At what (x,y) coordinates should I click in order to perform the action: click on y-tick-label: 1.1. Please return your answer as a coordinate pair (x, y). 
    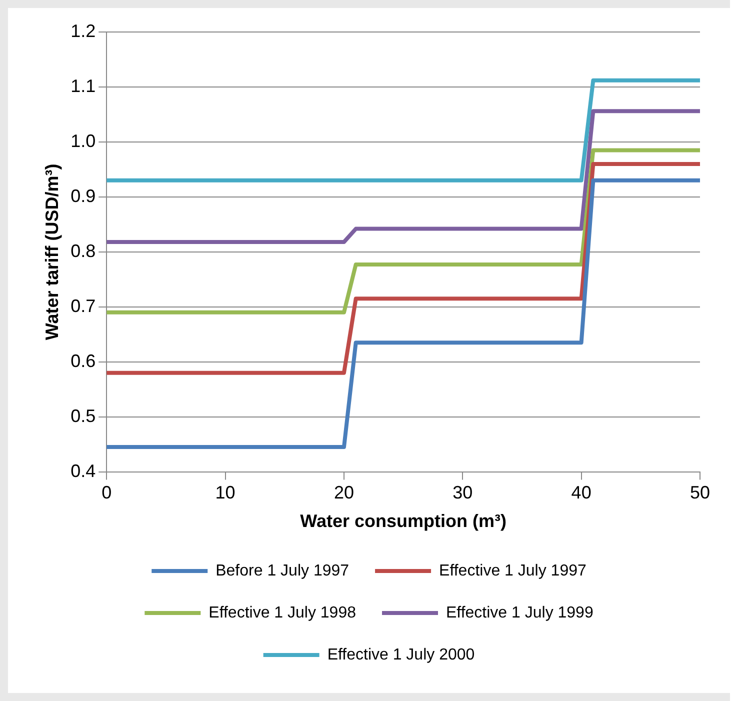
    Looking at the image, I should click on (83, 86).